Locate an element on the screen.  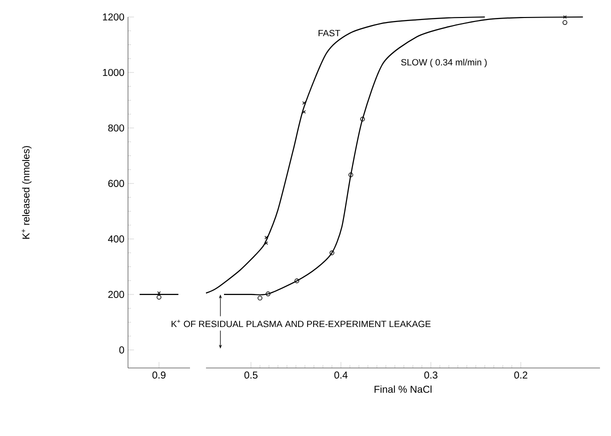
y-tick-label: 1000 is located at coordinates (113, 72).